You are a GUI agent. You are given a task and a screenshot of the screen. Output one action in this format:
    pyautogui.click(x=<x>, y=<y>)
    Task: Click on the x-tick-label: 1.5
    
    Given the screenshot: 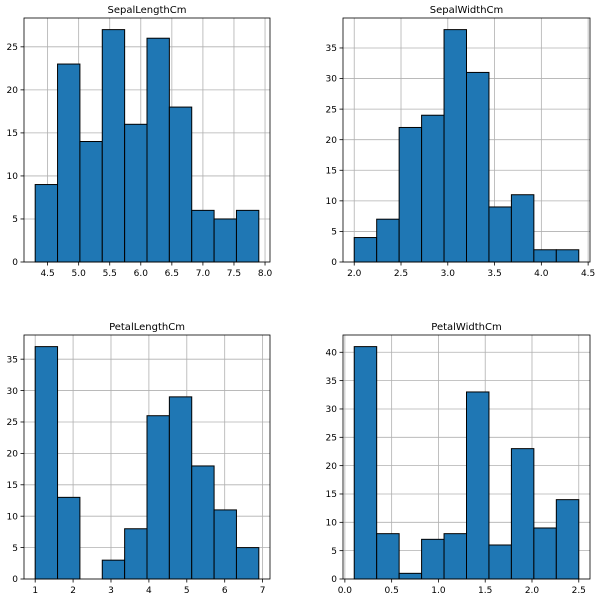 What is the action you would take?
    pyautogui.click(x=485, y=591)
    